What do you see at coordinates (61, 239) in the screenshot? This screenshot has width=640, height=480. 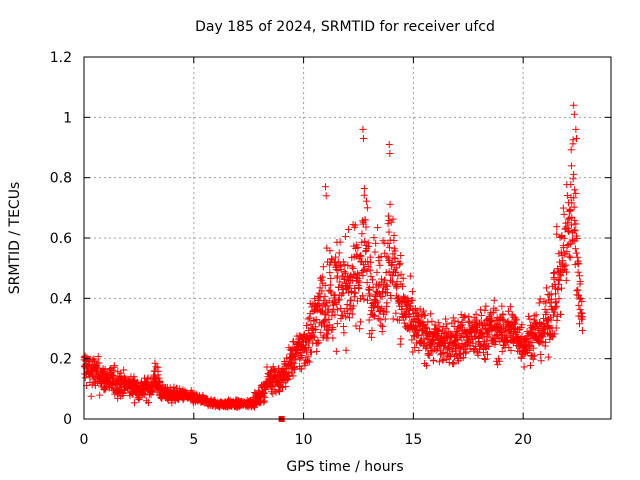 I see `y-tick-labels: 0 0.2 0.4 0.6 0.8 1 1.2` at bounding box center [61, 239].